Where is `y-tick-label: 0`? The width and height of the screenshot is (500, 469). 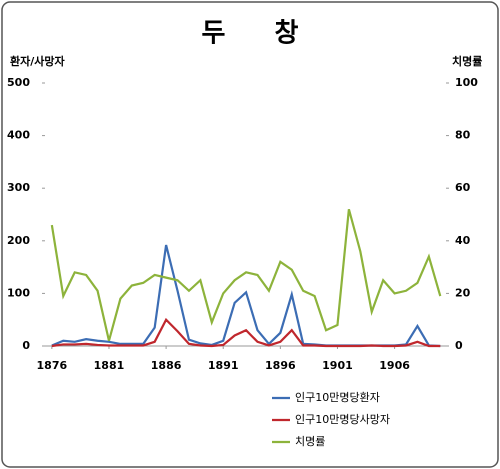
y-tick-label: 0 is located at coordinates (26, 345).